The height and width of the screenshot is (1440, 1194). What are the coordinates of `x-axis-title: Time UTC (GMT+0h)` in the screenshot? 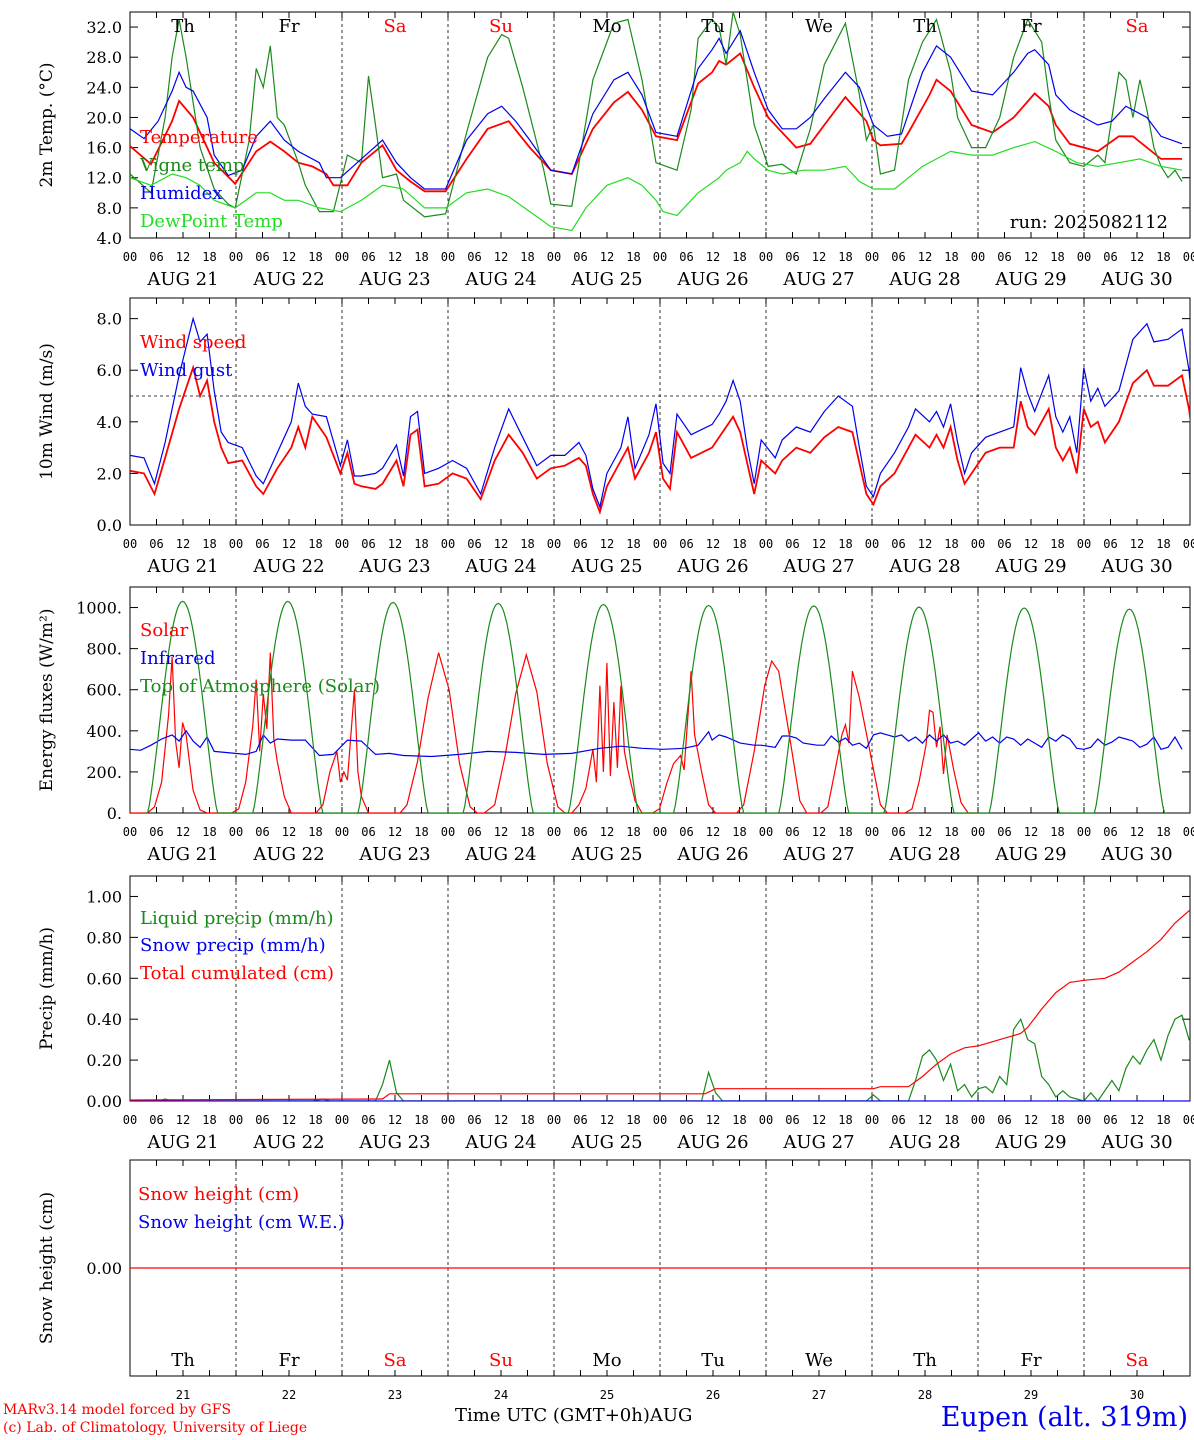 It's located at (552, 1415).